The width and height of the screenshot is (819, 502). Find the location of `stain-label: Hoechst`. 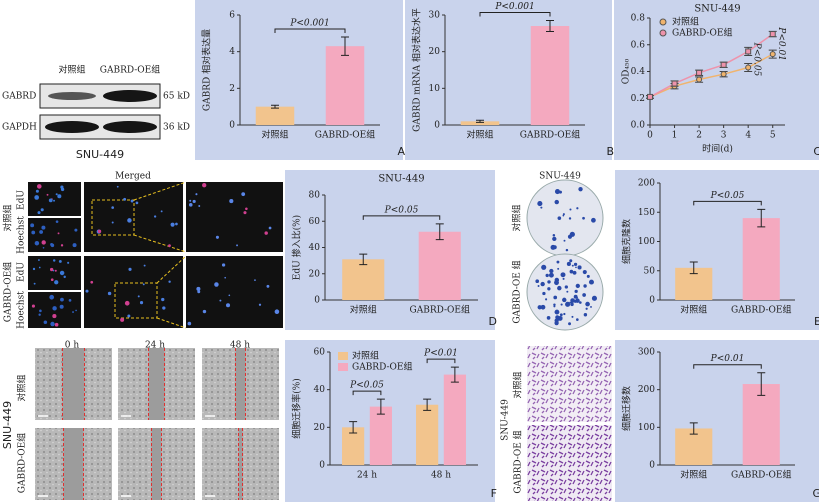

stain-label: Hoechst is located at coordinates (22, 235).